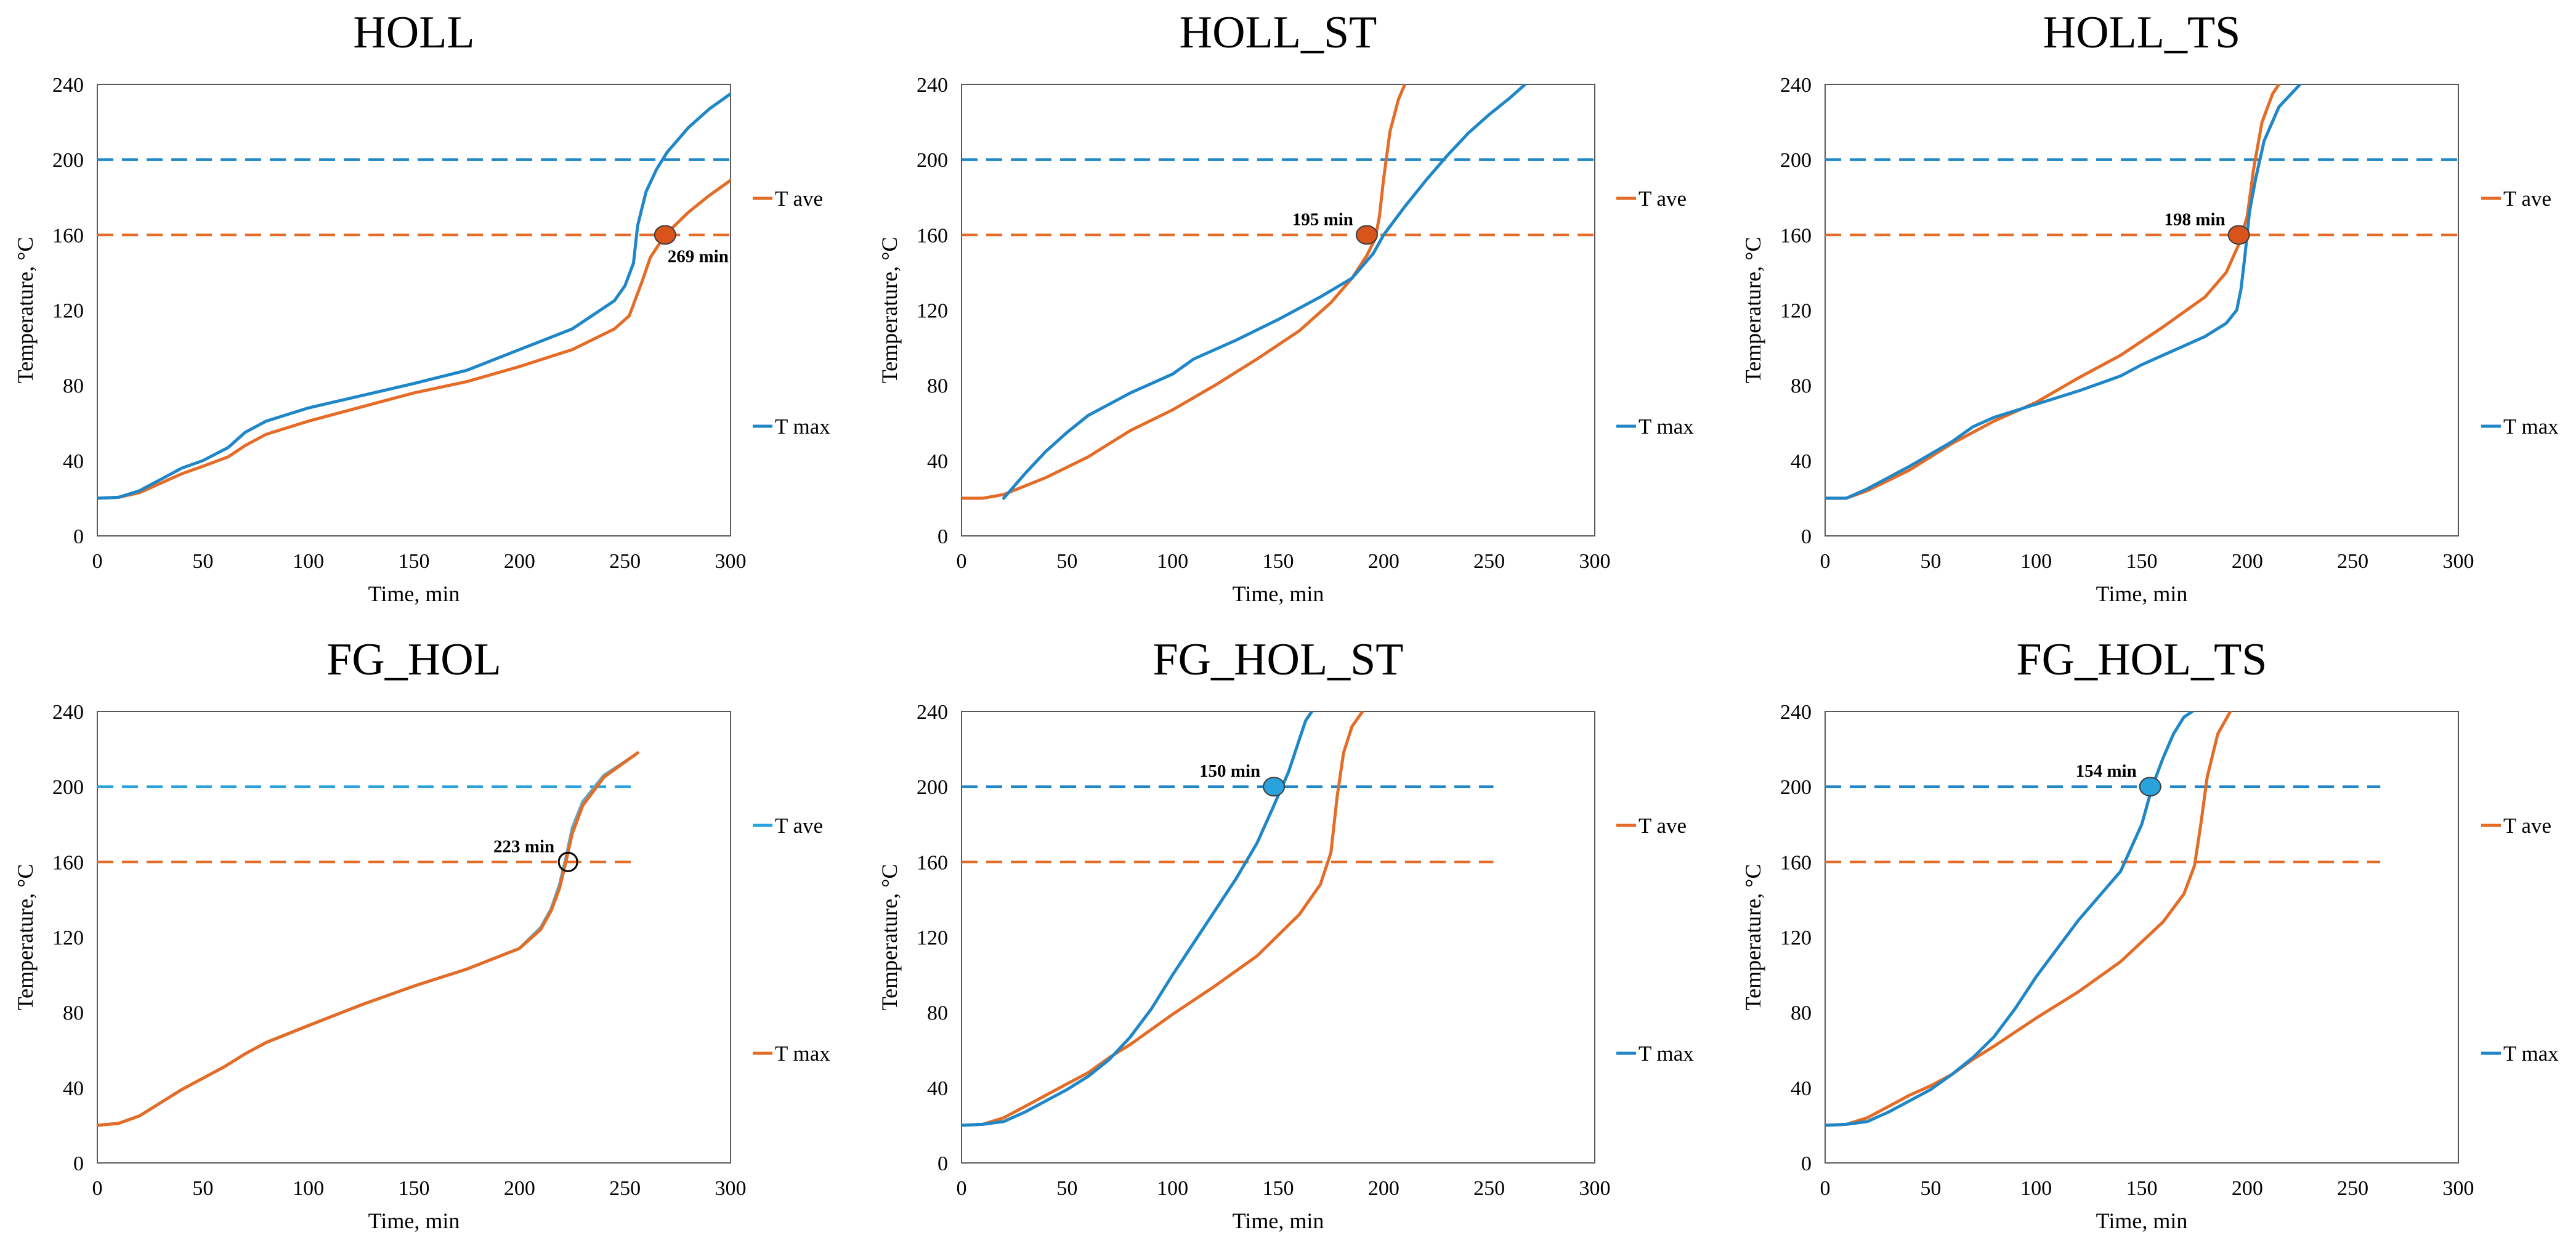 The height and width of the screenshot is (1251, 2576). What do you see at coordinates (2106, 771) in the screenshot?
I see `time-annotation: 154 min` at bounding box center [2106, 771].